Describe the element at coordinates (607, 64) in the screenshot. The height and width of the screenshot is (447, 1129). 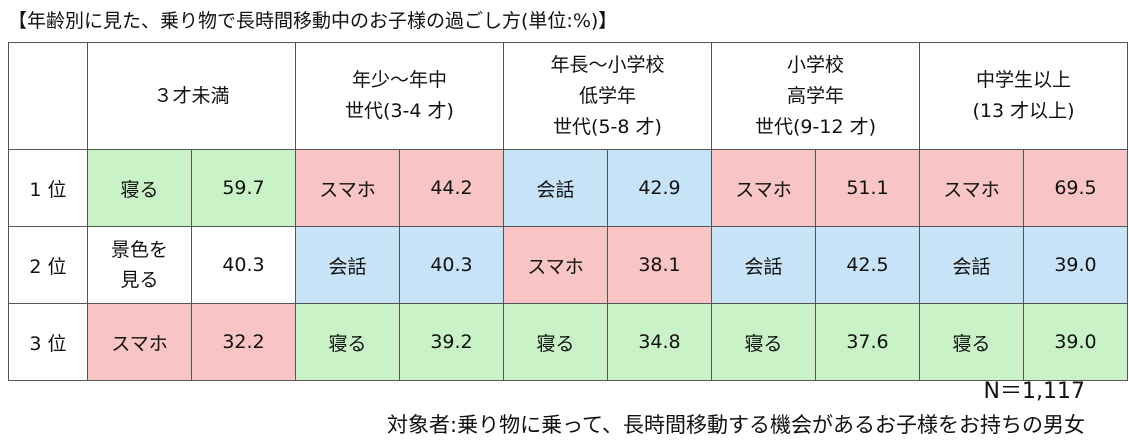
I see `column-header-line: 年長～小学校` at that location.